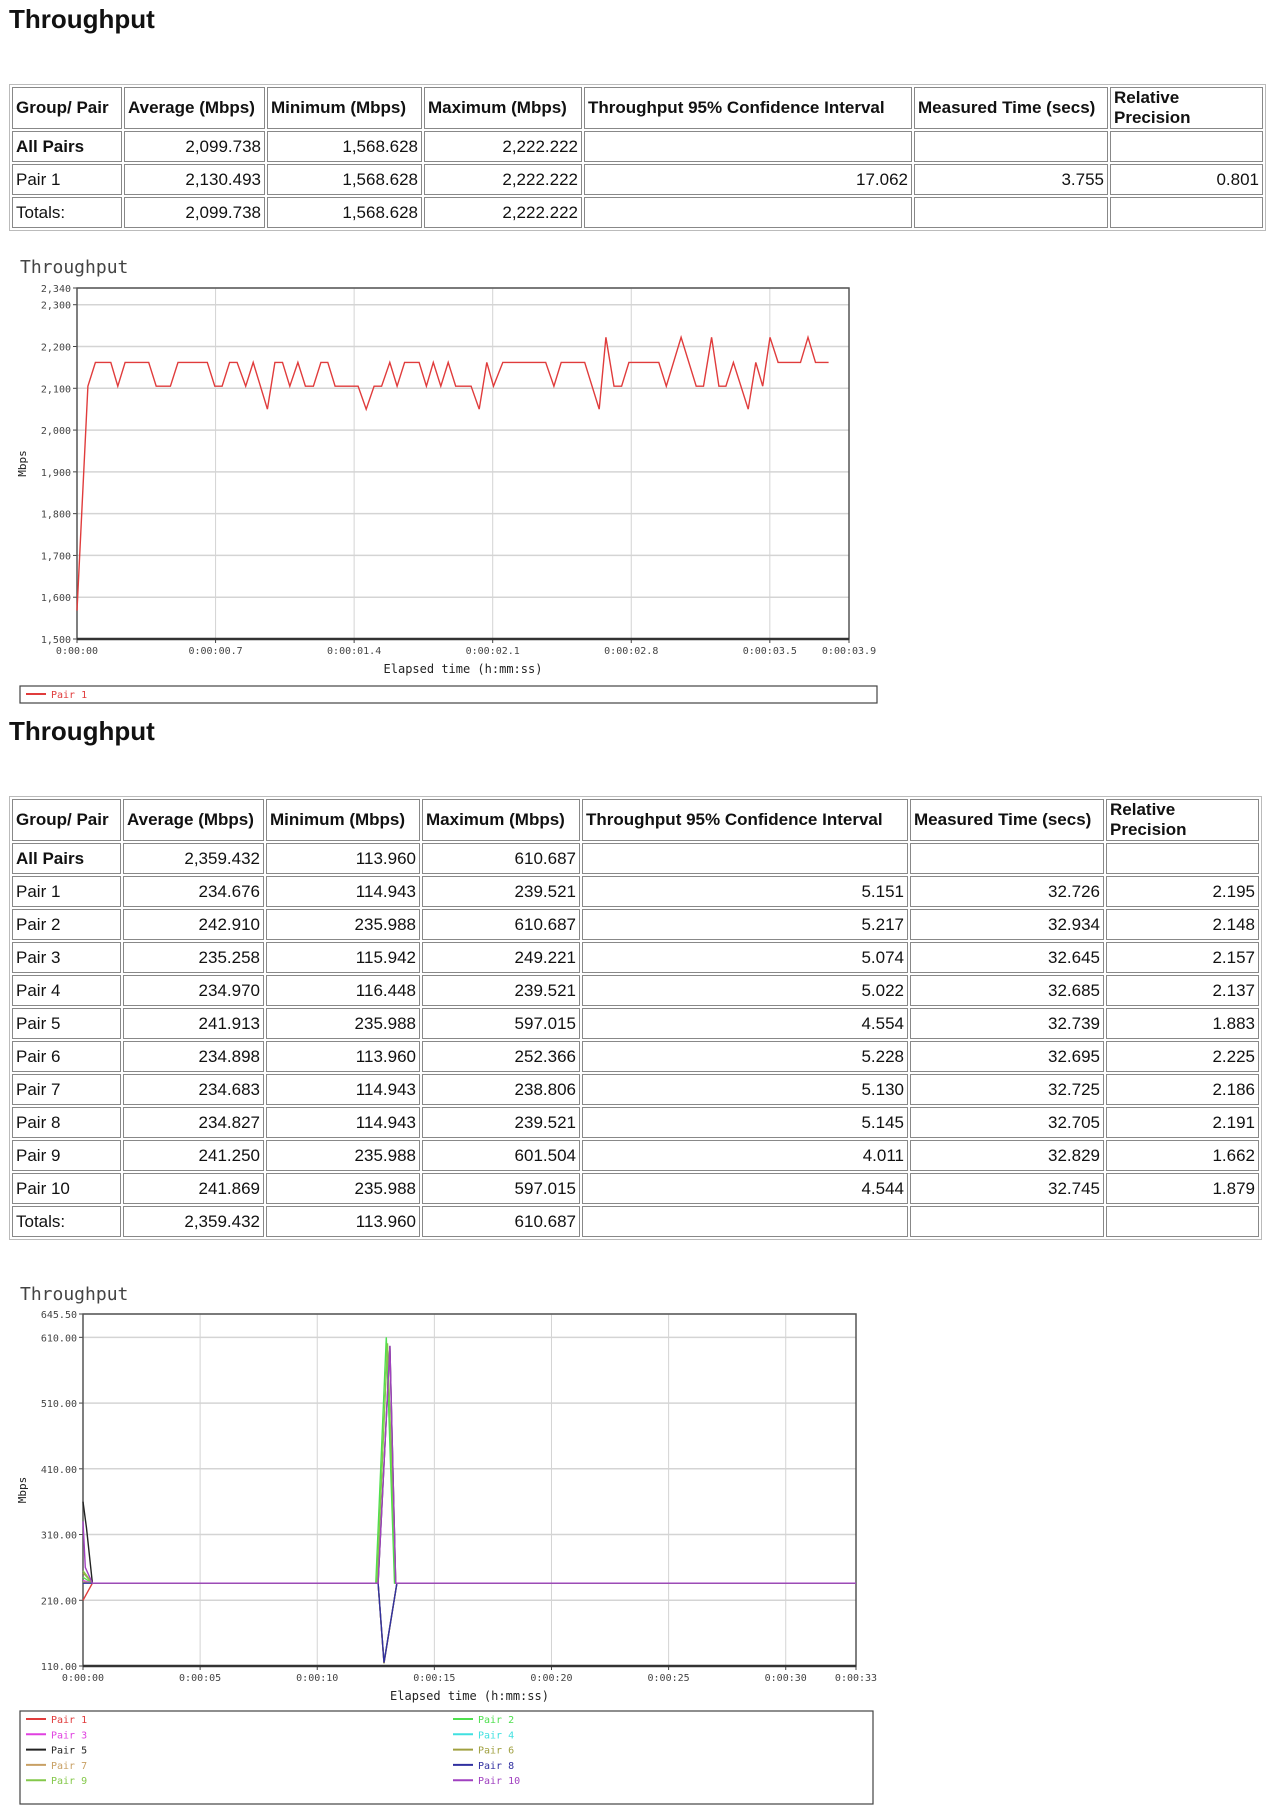  What do you see at coordinates (1182, 1155) in the screenshot?
I see `table-cell: 1.662` at bounding box center [1182, 1155].